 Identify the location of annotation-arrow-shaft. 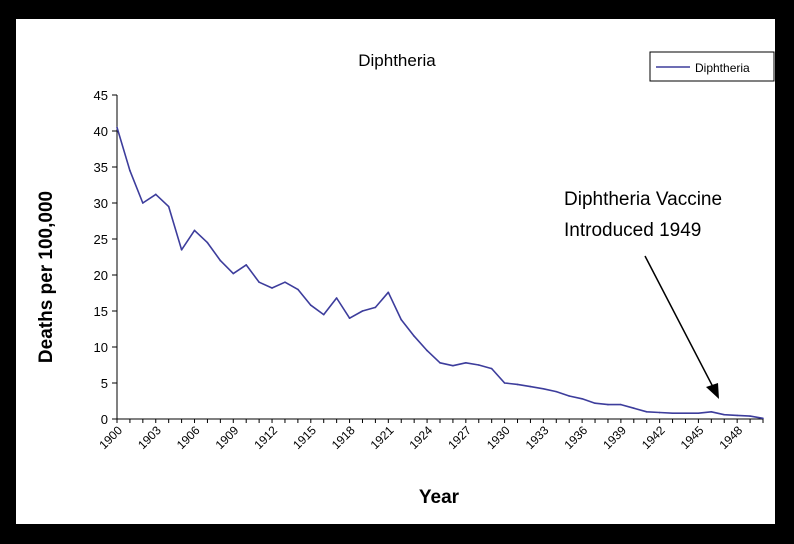
(679, 321).